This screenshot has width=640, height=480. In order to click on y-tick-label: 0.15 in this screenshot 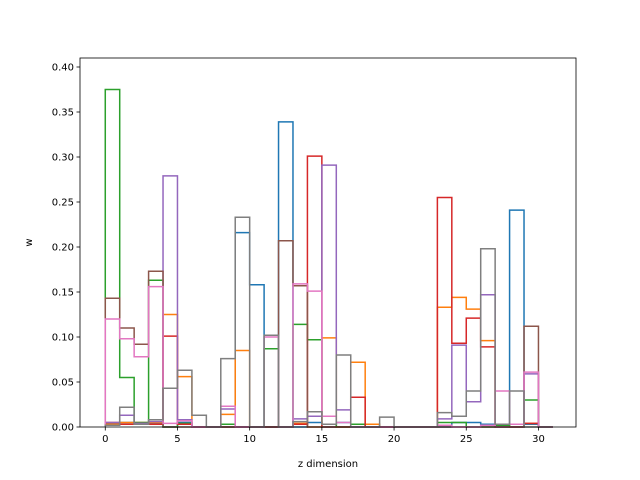, I will do `click(63, 293)`.